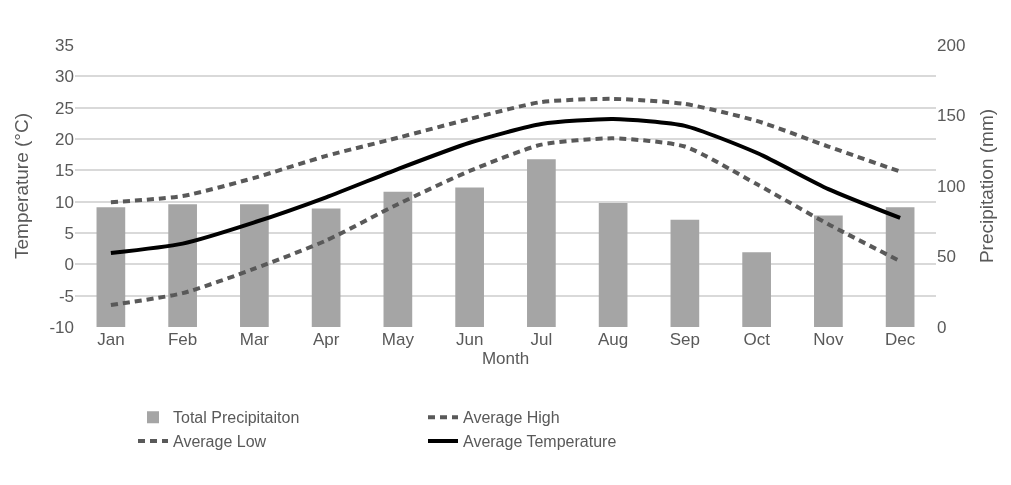 This screenshot has height=485, width=1011. What do you see at coordinates (64, 108) in the screenshot?
I see `y-tick-label: 25` at bounding box center [64, 108].